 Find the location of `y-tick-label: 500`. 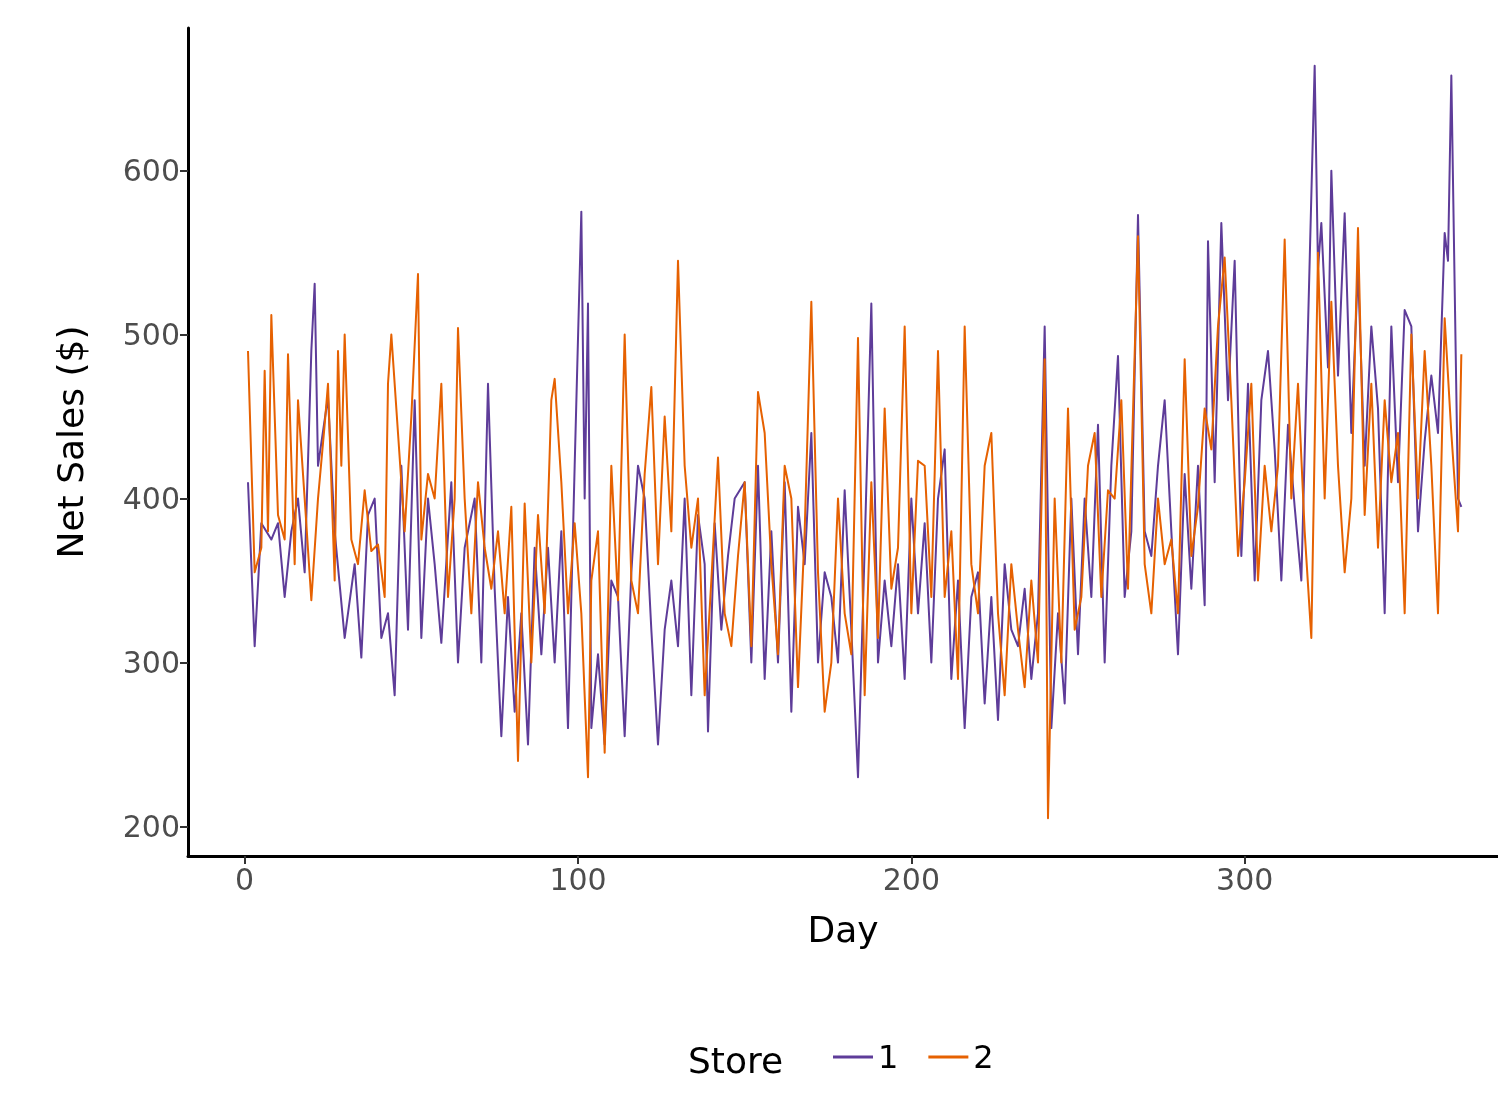

y-tick-label: 500 is located at coordinates (151, 335).